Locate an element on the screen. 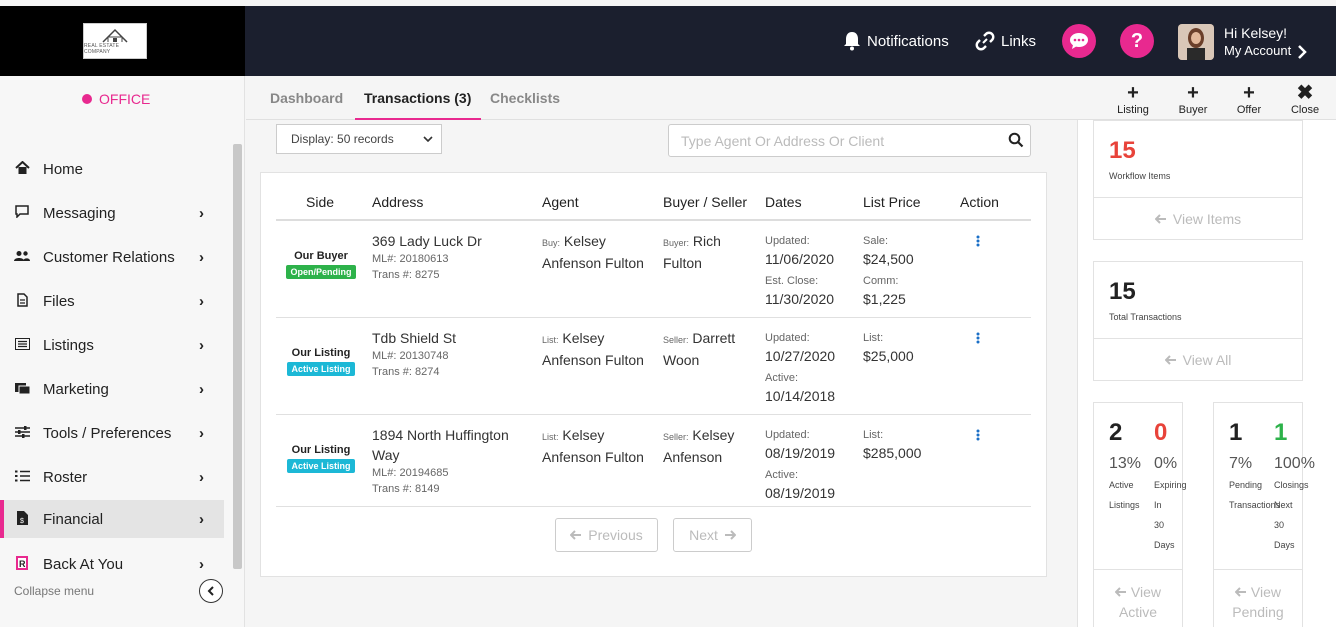 Image resolution: width=1336 pixels, height=627 pixels. price-label: List: is located at coordinates (873, 435).